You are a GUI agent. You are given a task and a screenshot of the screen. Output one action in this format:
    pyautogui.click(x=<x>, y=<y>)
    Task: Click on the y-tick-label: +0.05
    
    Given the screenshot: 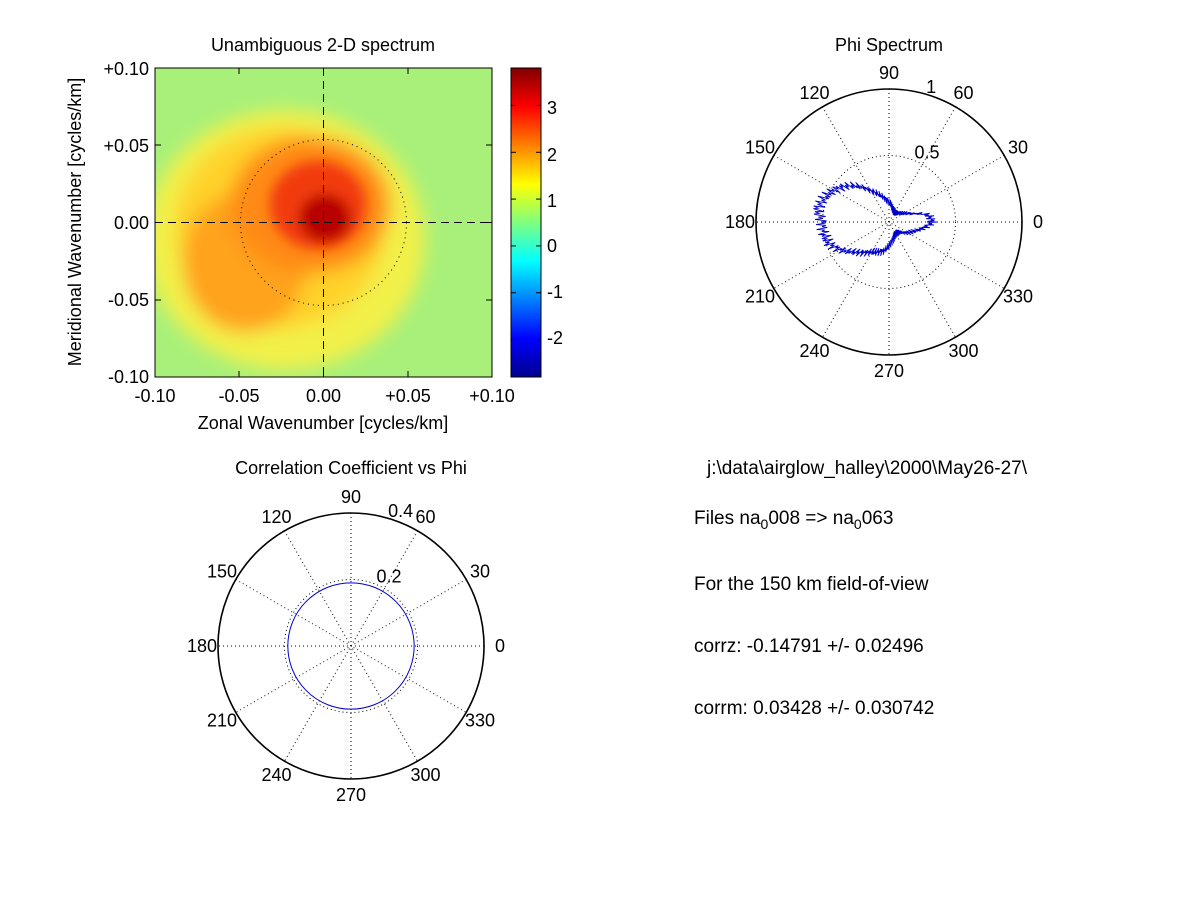 What is the action you would take?
    pyautogui.click(x=126, y=146)
    